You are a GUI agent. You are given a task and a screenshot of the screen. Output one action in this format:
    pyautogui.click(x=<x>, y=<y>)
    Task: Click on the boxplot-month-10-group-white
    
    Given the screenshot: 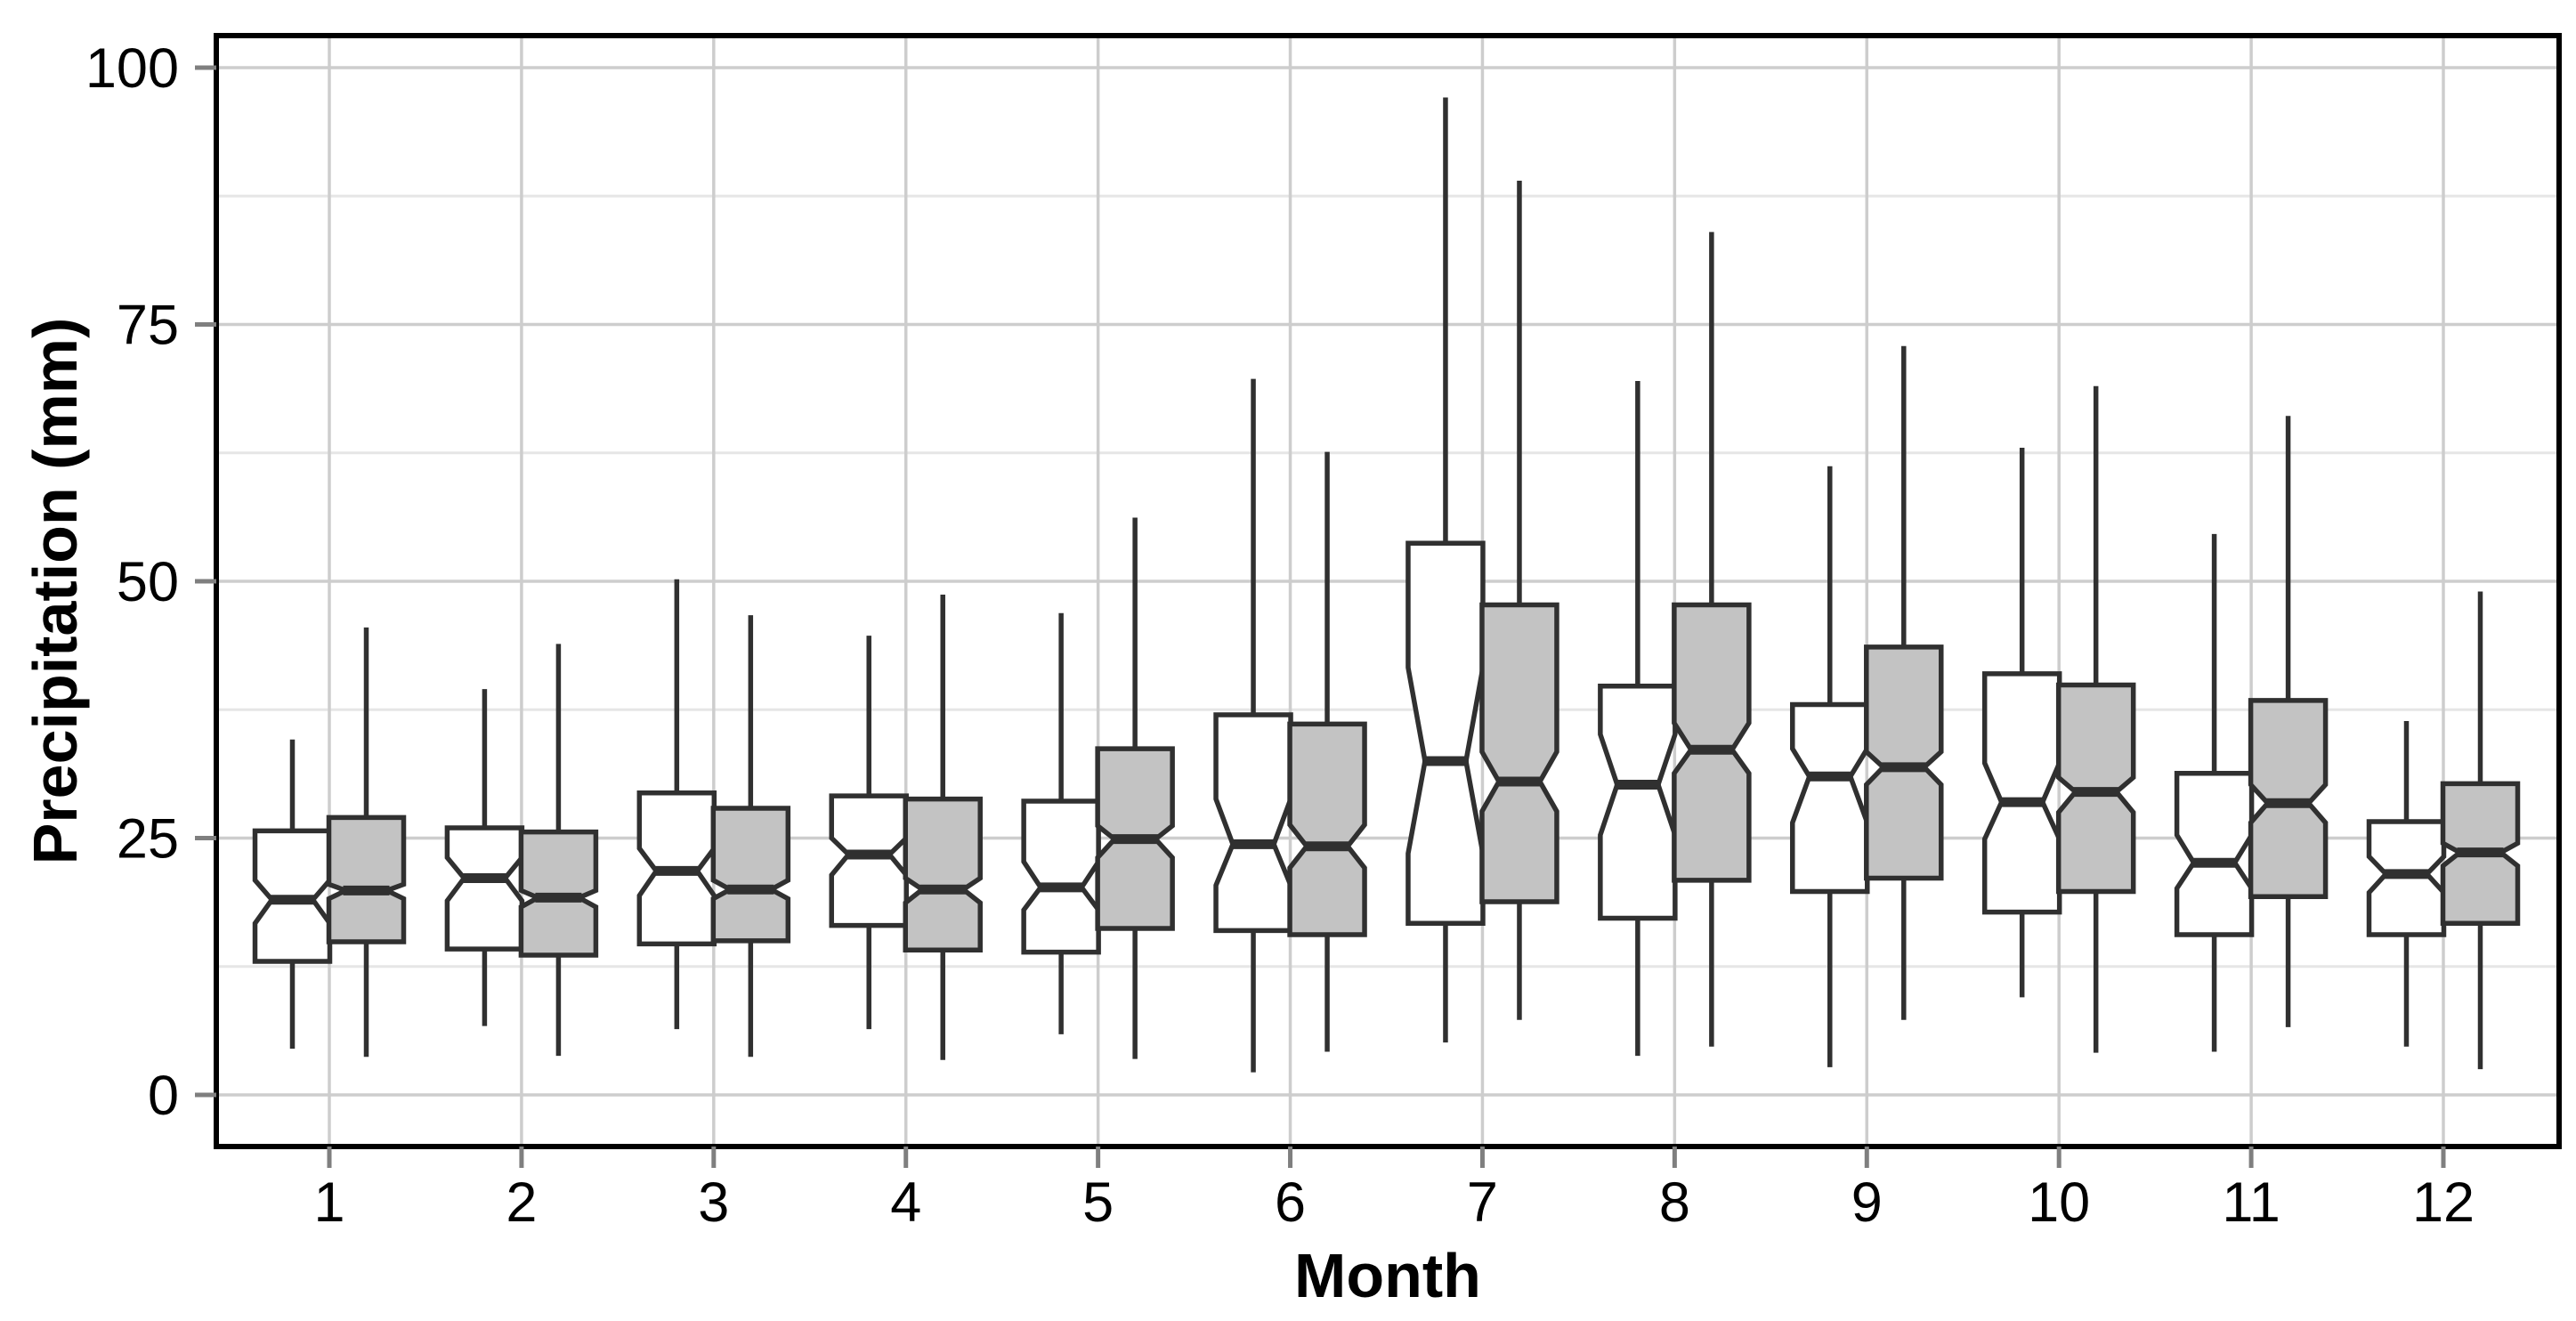 What is the action you would take?
    pyautogui.click(x=2022, y=722)
    